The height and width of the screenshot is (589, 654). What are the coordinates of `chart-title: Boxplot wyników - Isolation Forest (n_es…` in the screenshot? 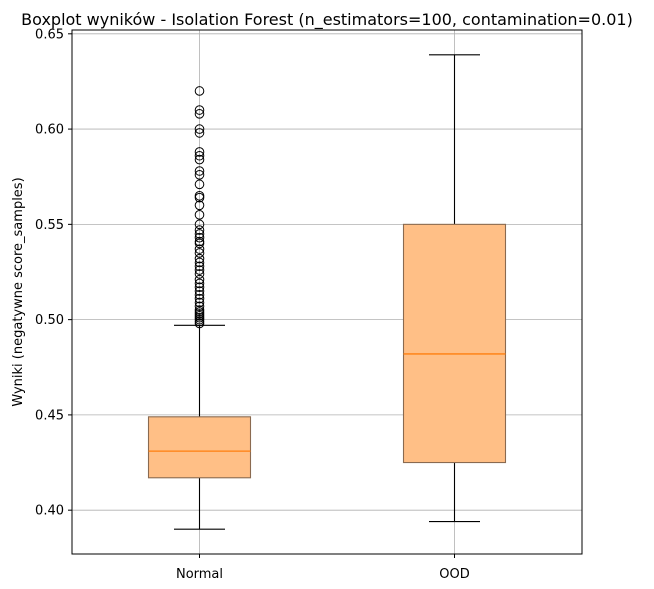 It's located at (327, 20).